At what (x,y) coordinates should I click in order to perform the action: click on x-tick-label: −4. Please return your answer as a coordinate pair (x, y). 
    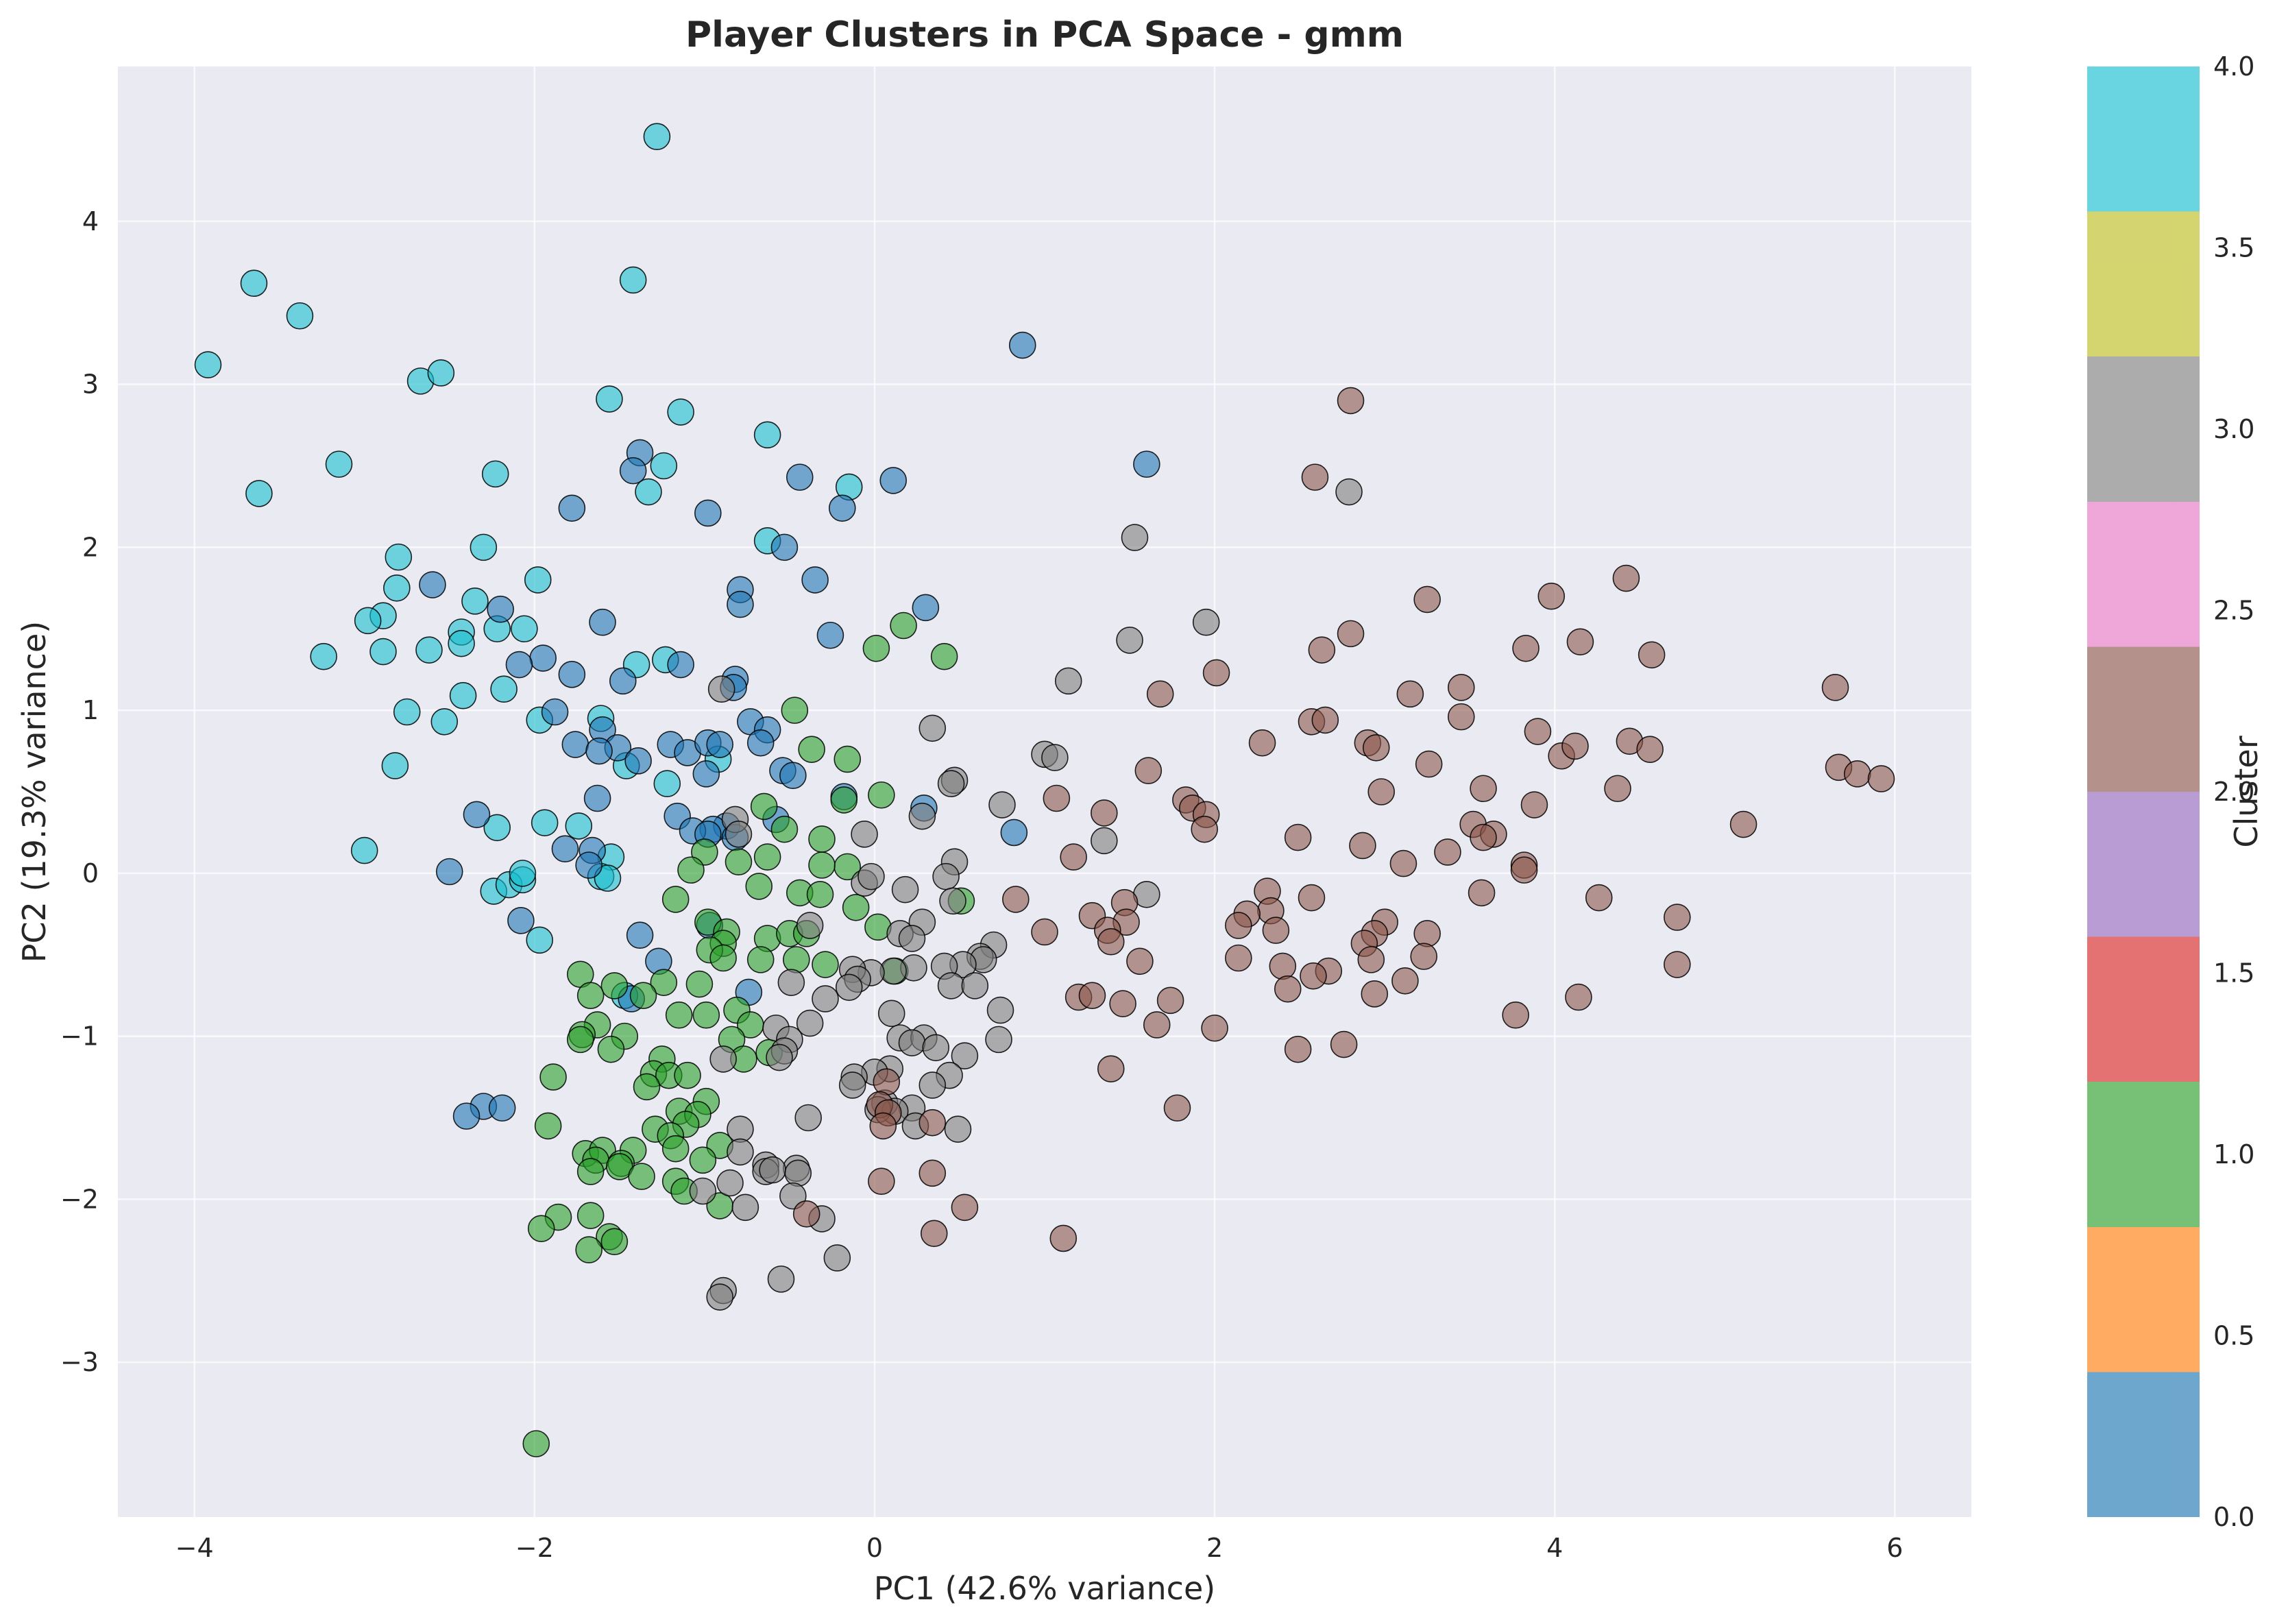
    Looking at the image, I should click on (194, 1548).